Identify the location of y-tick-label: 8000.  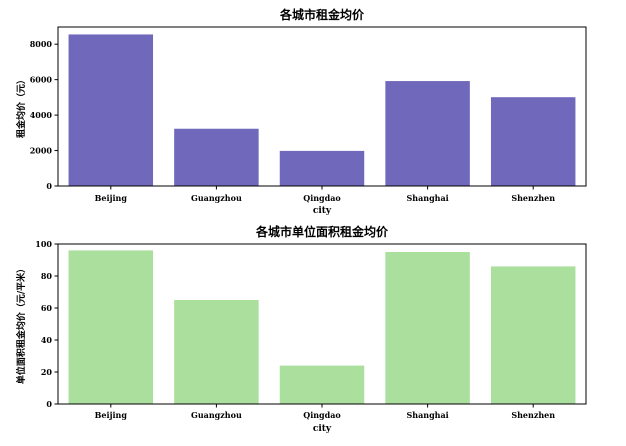
(41, 44).